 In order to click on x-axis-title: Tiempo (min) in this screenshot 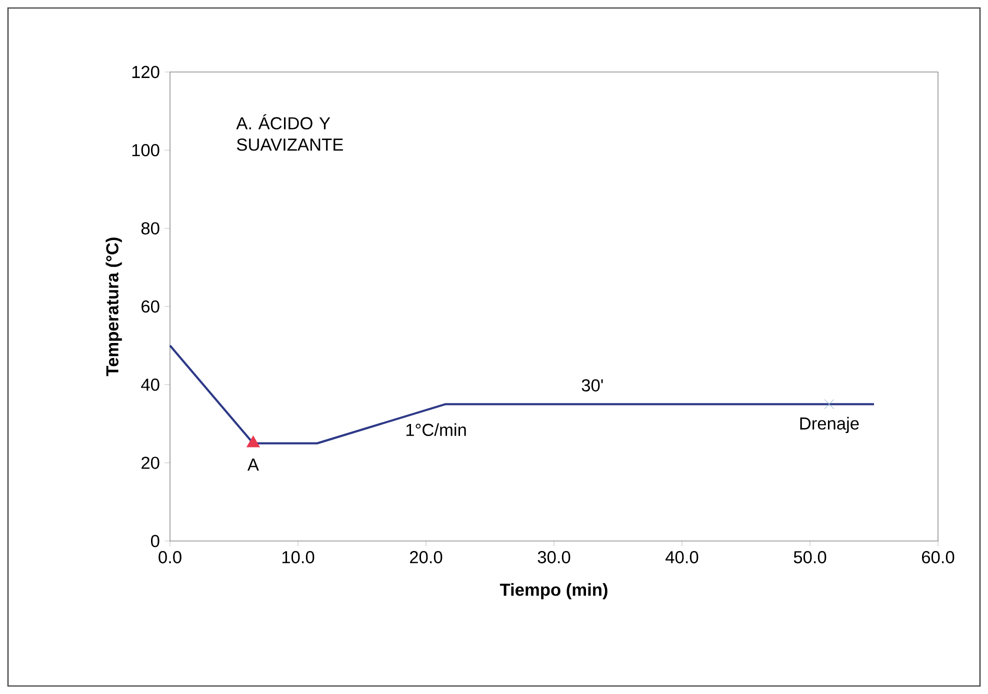, I will do `click(554, 591)`.